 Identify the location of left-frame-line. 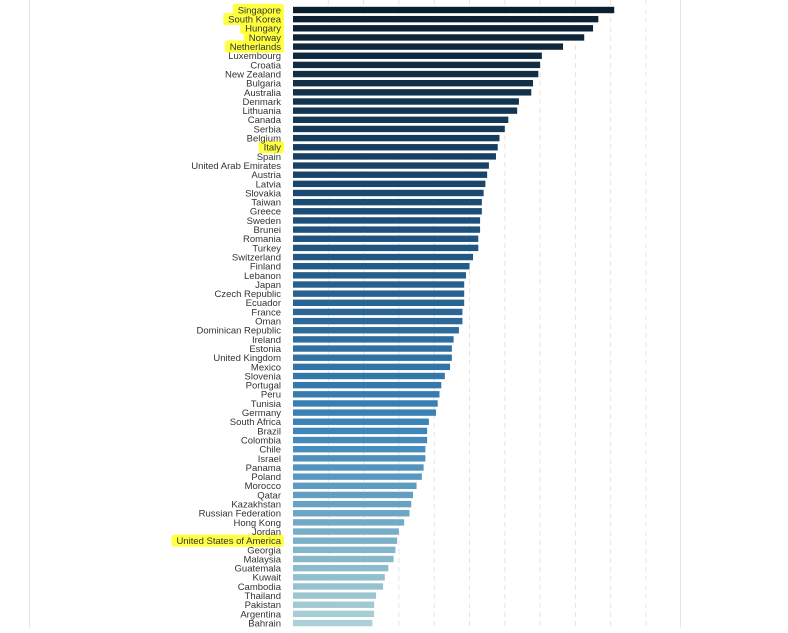
(29, 314).